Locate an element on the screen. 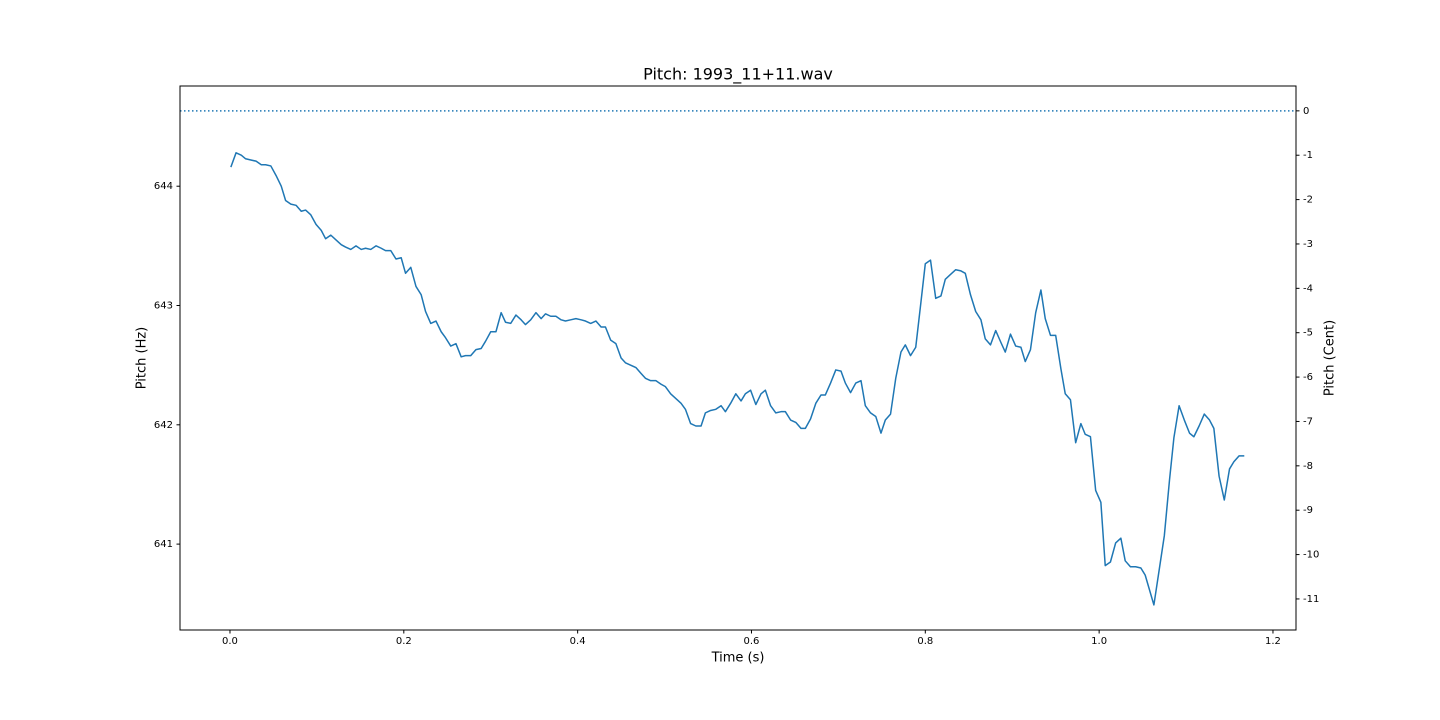  x-tick-label: 0.6 is located at coordinates (752, 641).